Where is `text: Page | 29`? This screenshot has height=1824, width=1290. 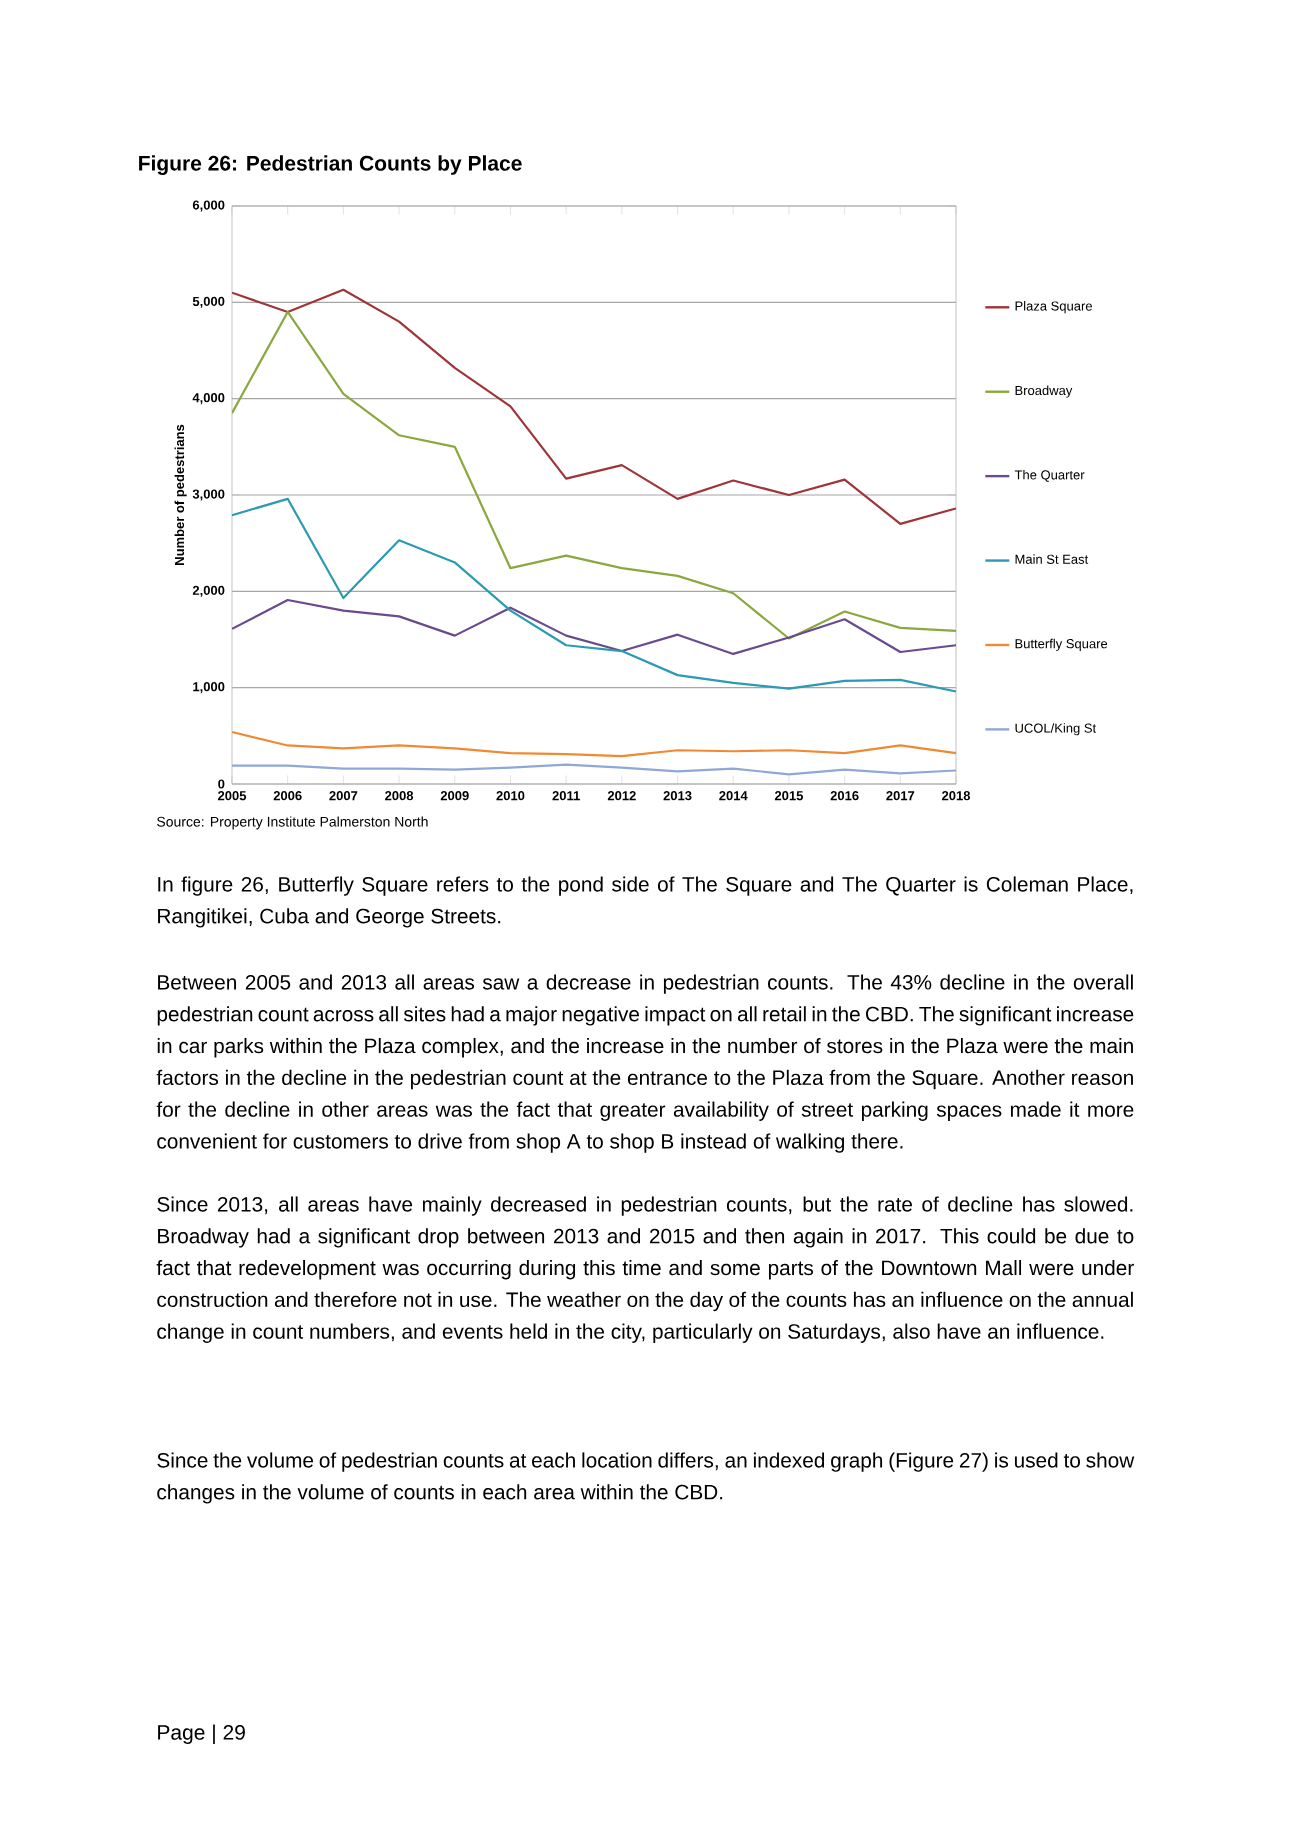
text: Page | 29 is located at coordinates (201, 1734).